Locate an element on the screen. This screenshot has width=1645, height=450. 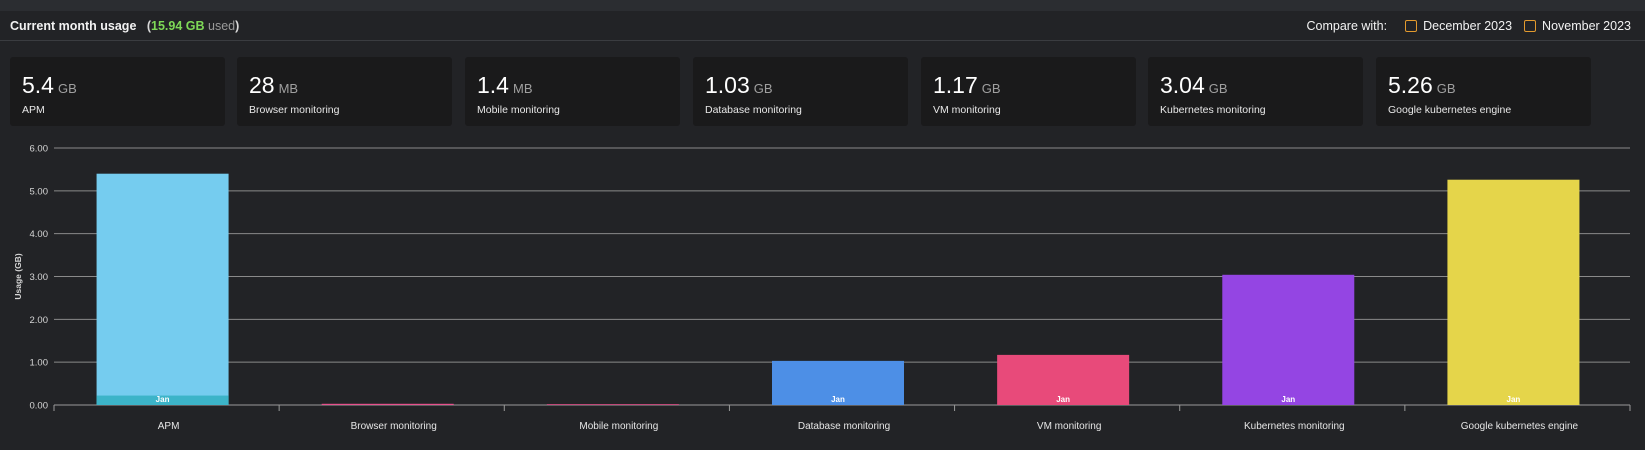
card-name: Mobile monitoring is located at coordinates (518, 110).